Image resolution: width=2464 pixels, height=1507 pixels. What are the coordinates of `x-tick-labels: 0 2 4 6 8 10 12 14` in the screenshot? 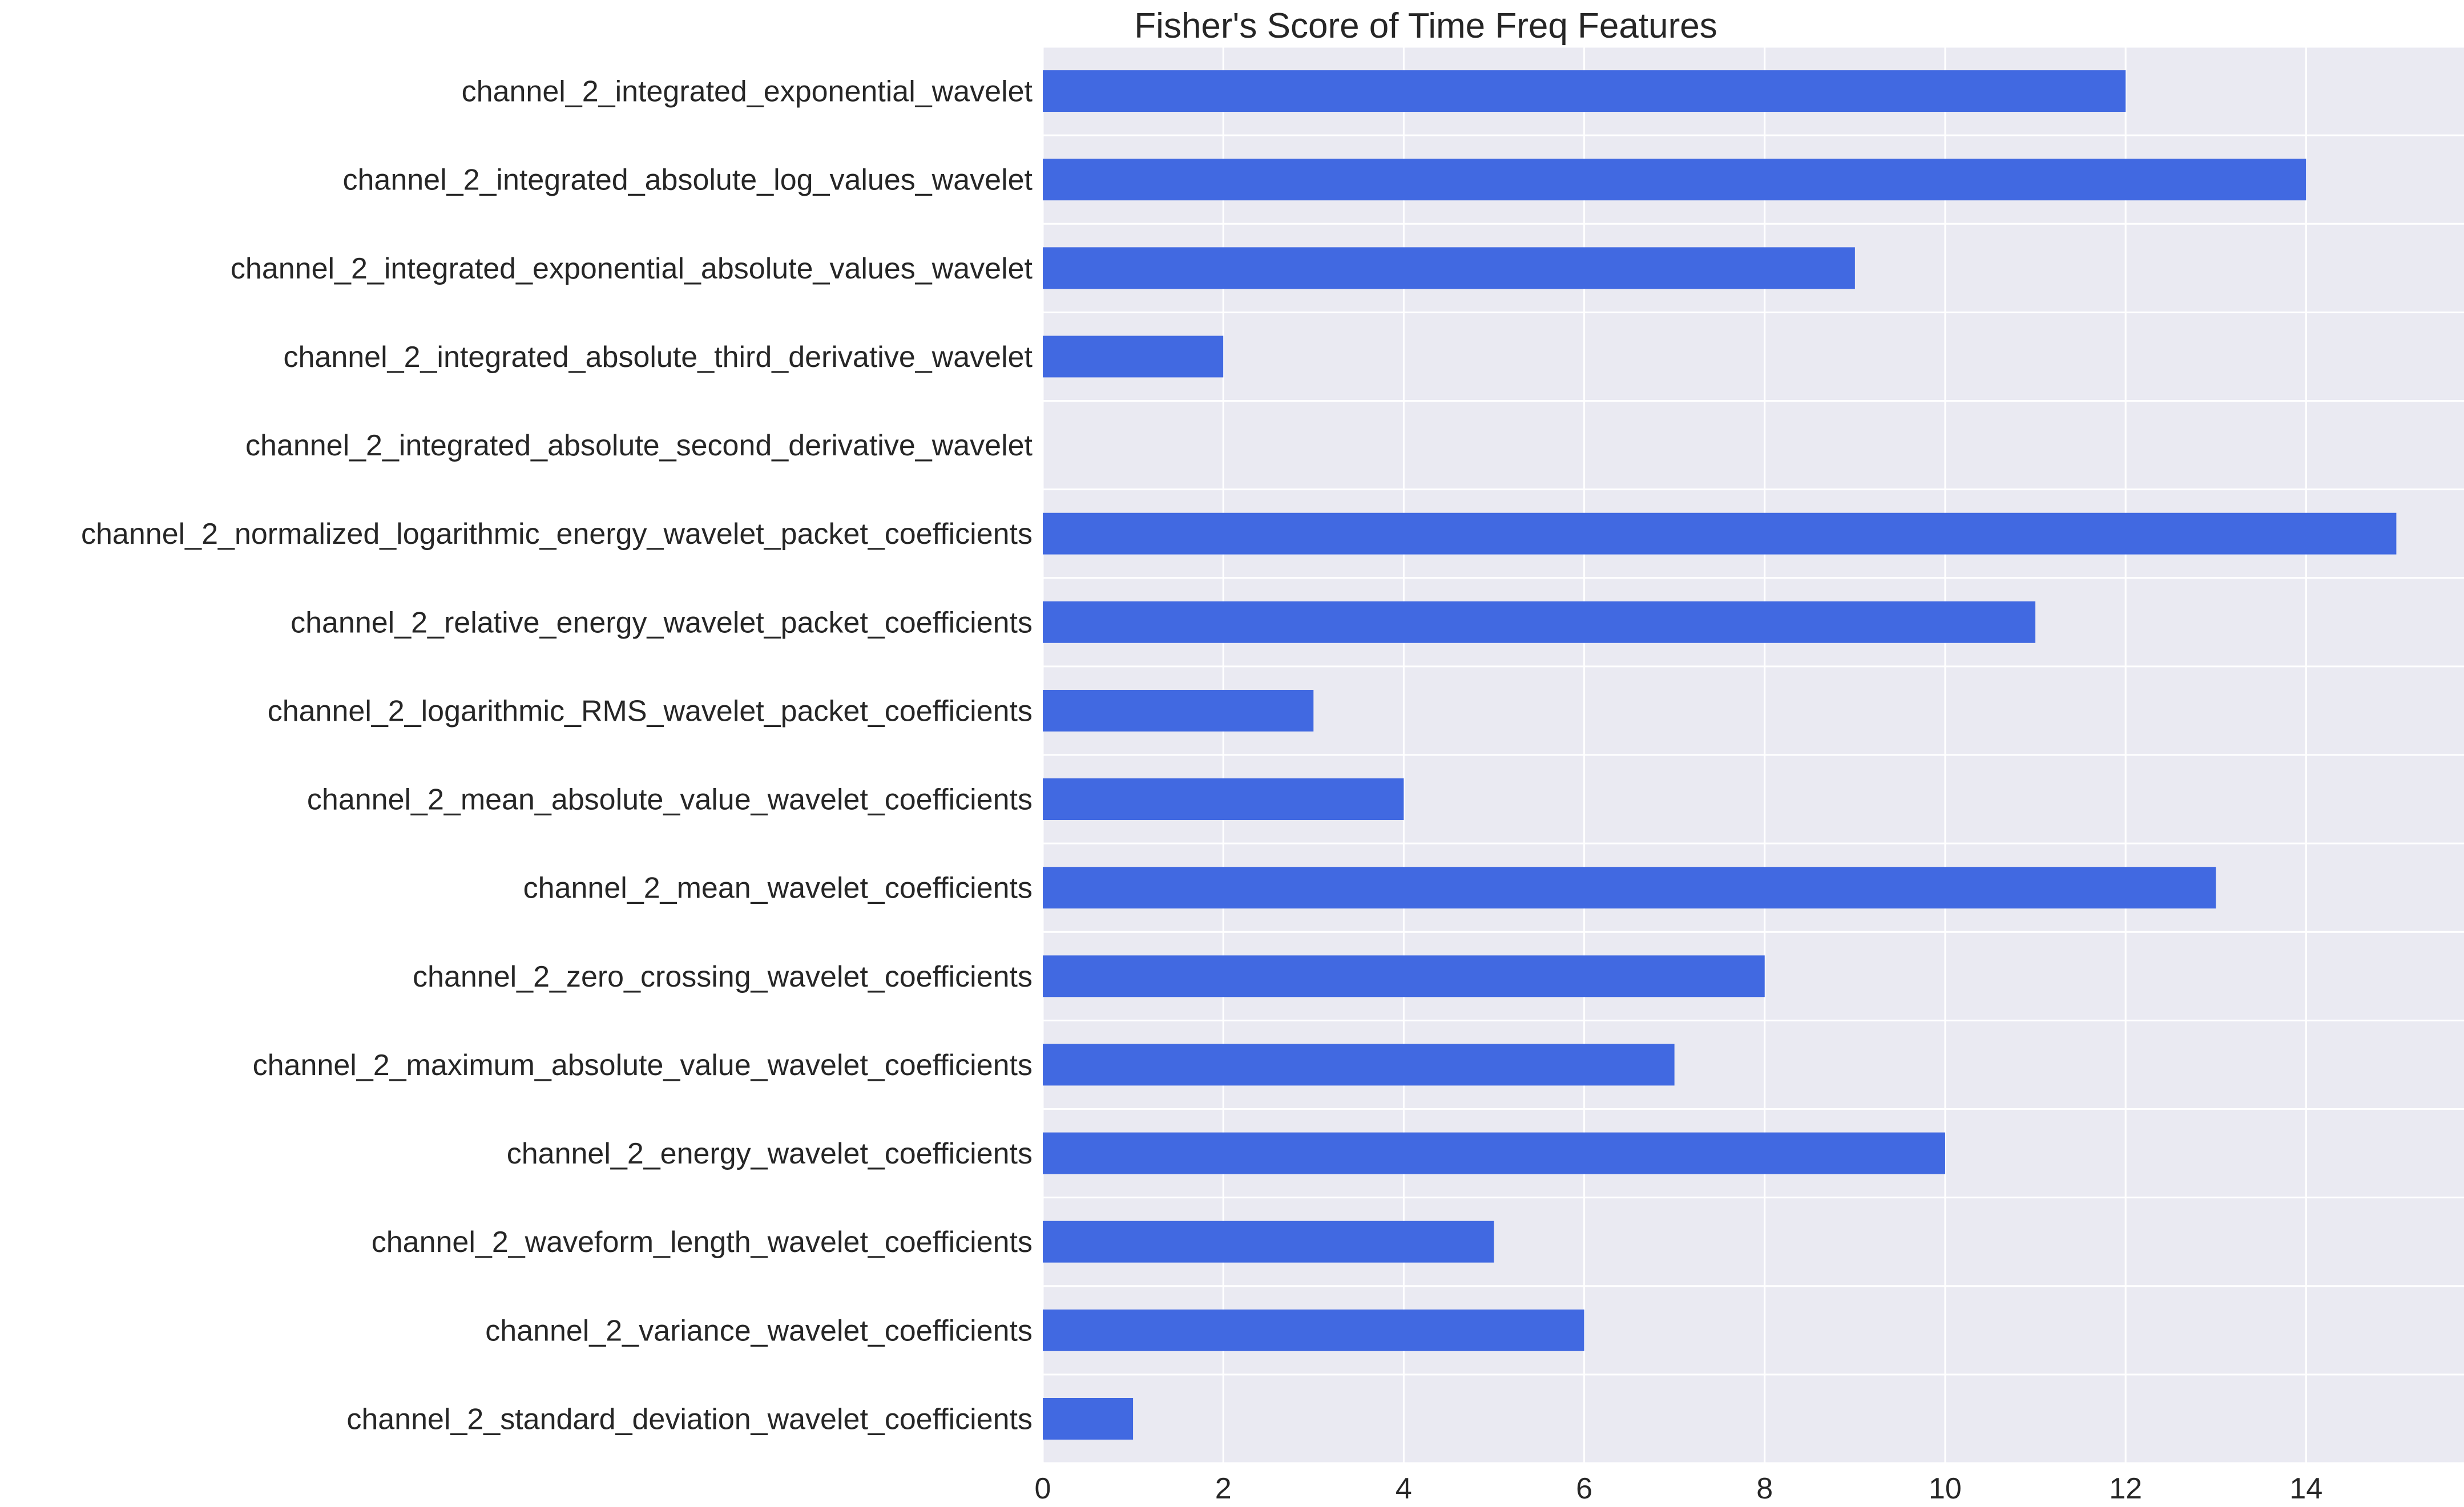 It's located at (1679, 1488).